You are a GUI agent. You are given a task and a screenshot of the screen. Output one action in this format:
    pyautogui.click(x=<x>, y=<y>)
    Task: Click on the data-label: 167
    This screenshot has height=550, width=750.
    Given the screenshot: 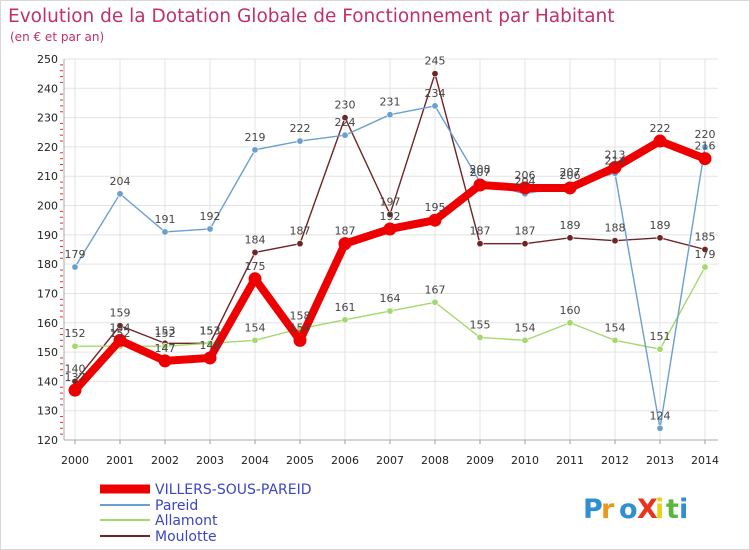 What is the action you would take?
    pyautogui.click(x=435, y=289)
    